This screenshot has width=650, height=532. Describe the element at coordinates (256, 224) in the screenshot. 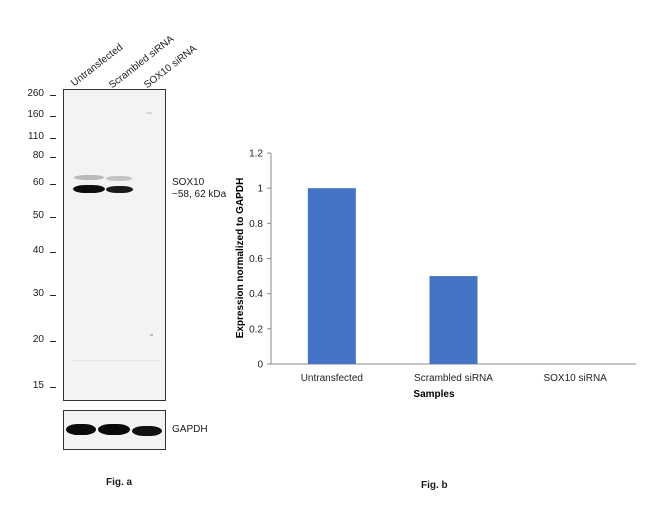

I see `y-tick-label: 0.8` at that location.